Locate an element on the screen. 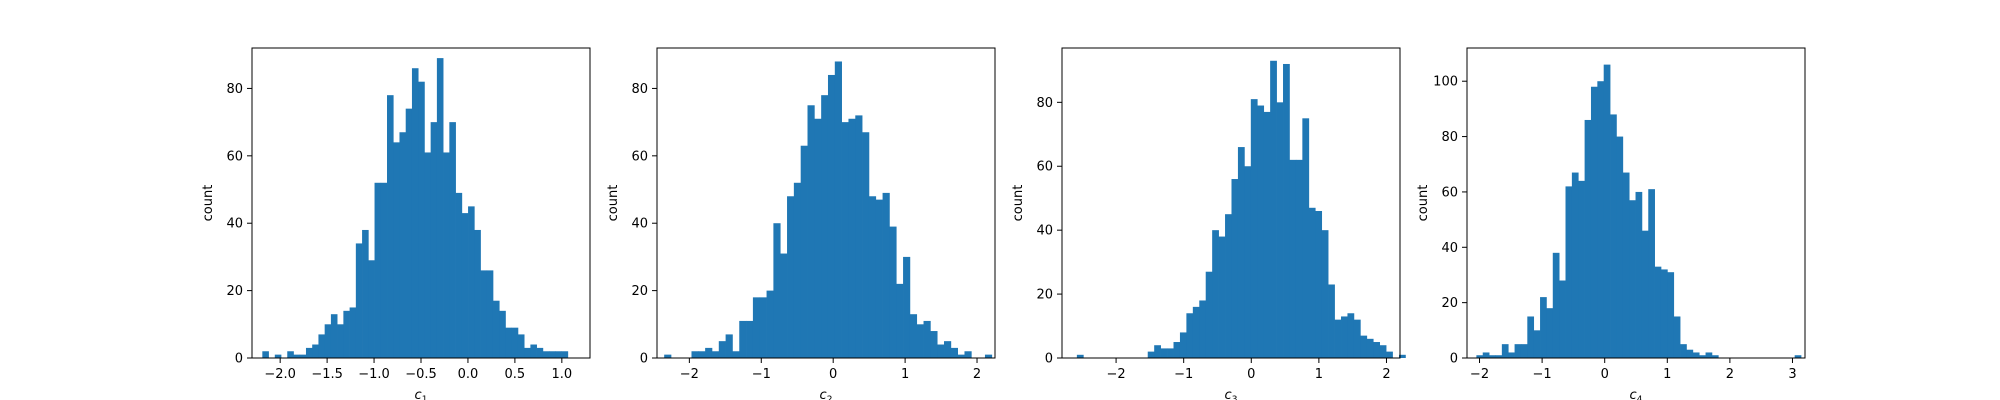  x-tick-label: 0 is located at coordinates (1605, 374).